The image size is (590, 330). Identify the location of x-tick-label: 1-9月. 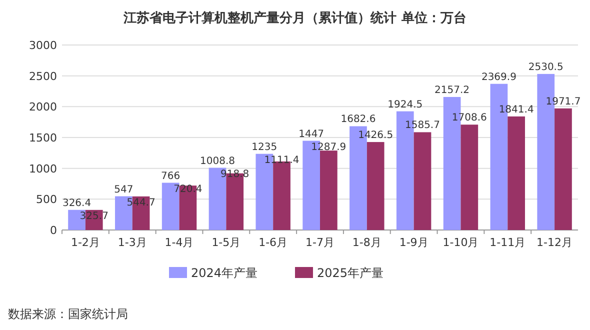
(413, 242).